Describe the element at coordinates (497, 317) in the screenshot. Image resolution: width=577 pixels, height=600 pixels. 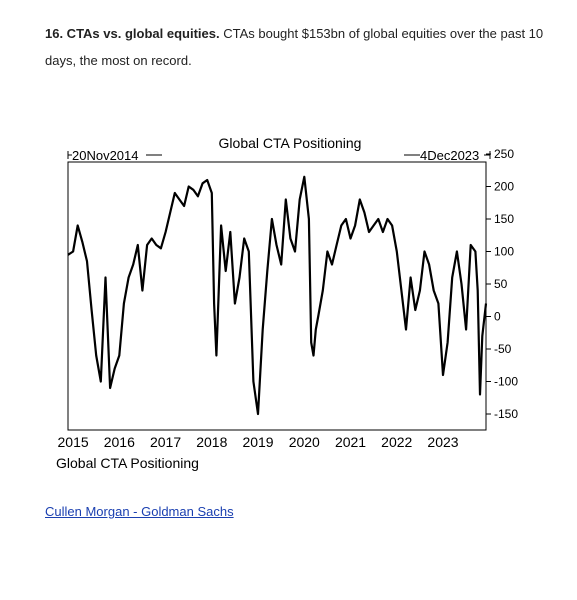
I see `y-tick-label: 0` at that location.